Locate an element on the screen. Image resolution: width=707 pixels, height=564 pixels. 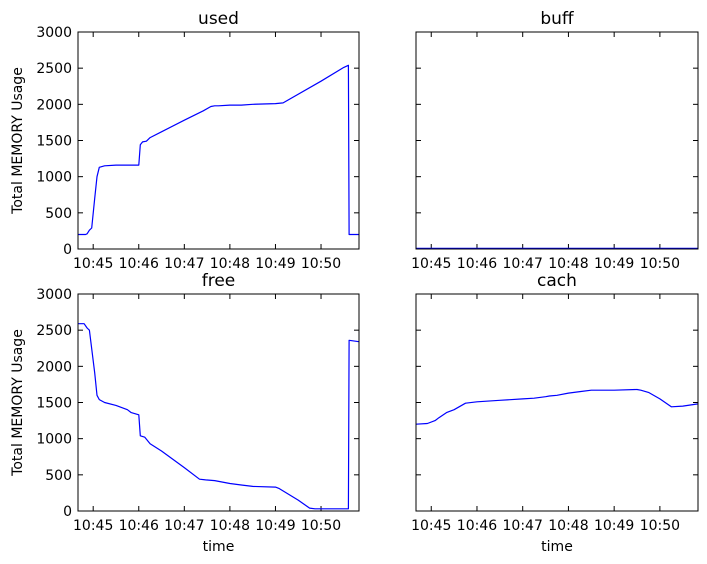
series-line-free is located at coordinates (219, 416).